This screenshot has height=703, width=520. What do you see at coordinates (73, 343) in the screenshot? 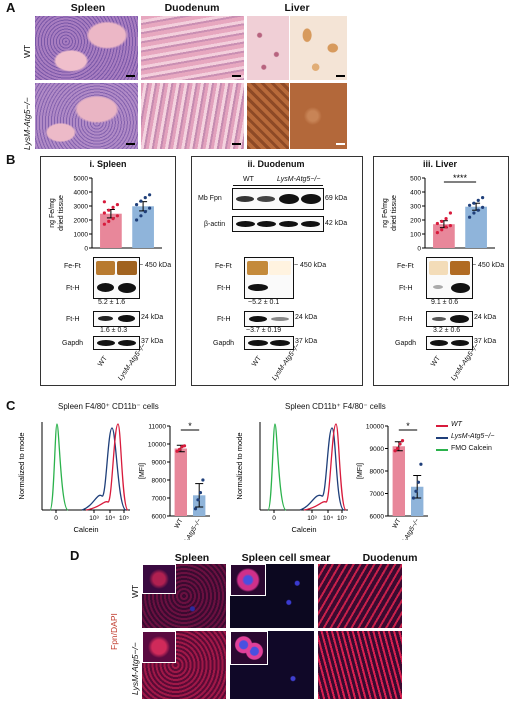
I see `spleen-blot2-label2: Gapdh` at bounding box center [73, 343].